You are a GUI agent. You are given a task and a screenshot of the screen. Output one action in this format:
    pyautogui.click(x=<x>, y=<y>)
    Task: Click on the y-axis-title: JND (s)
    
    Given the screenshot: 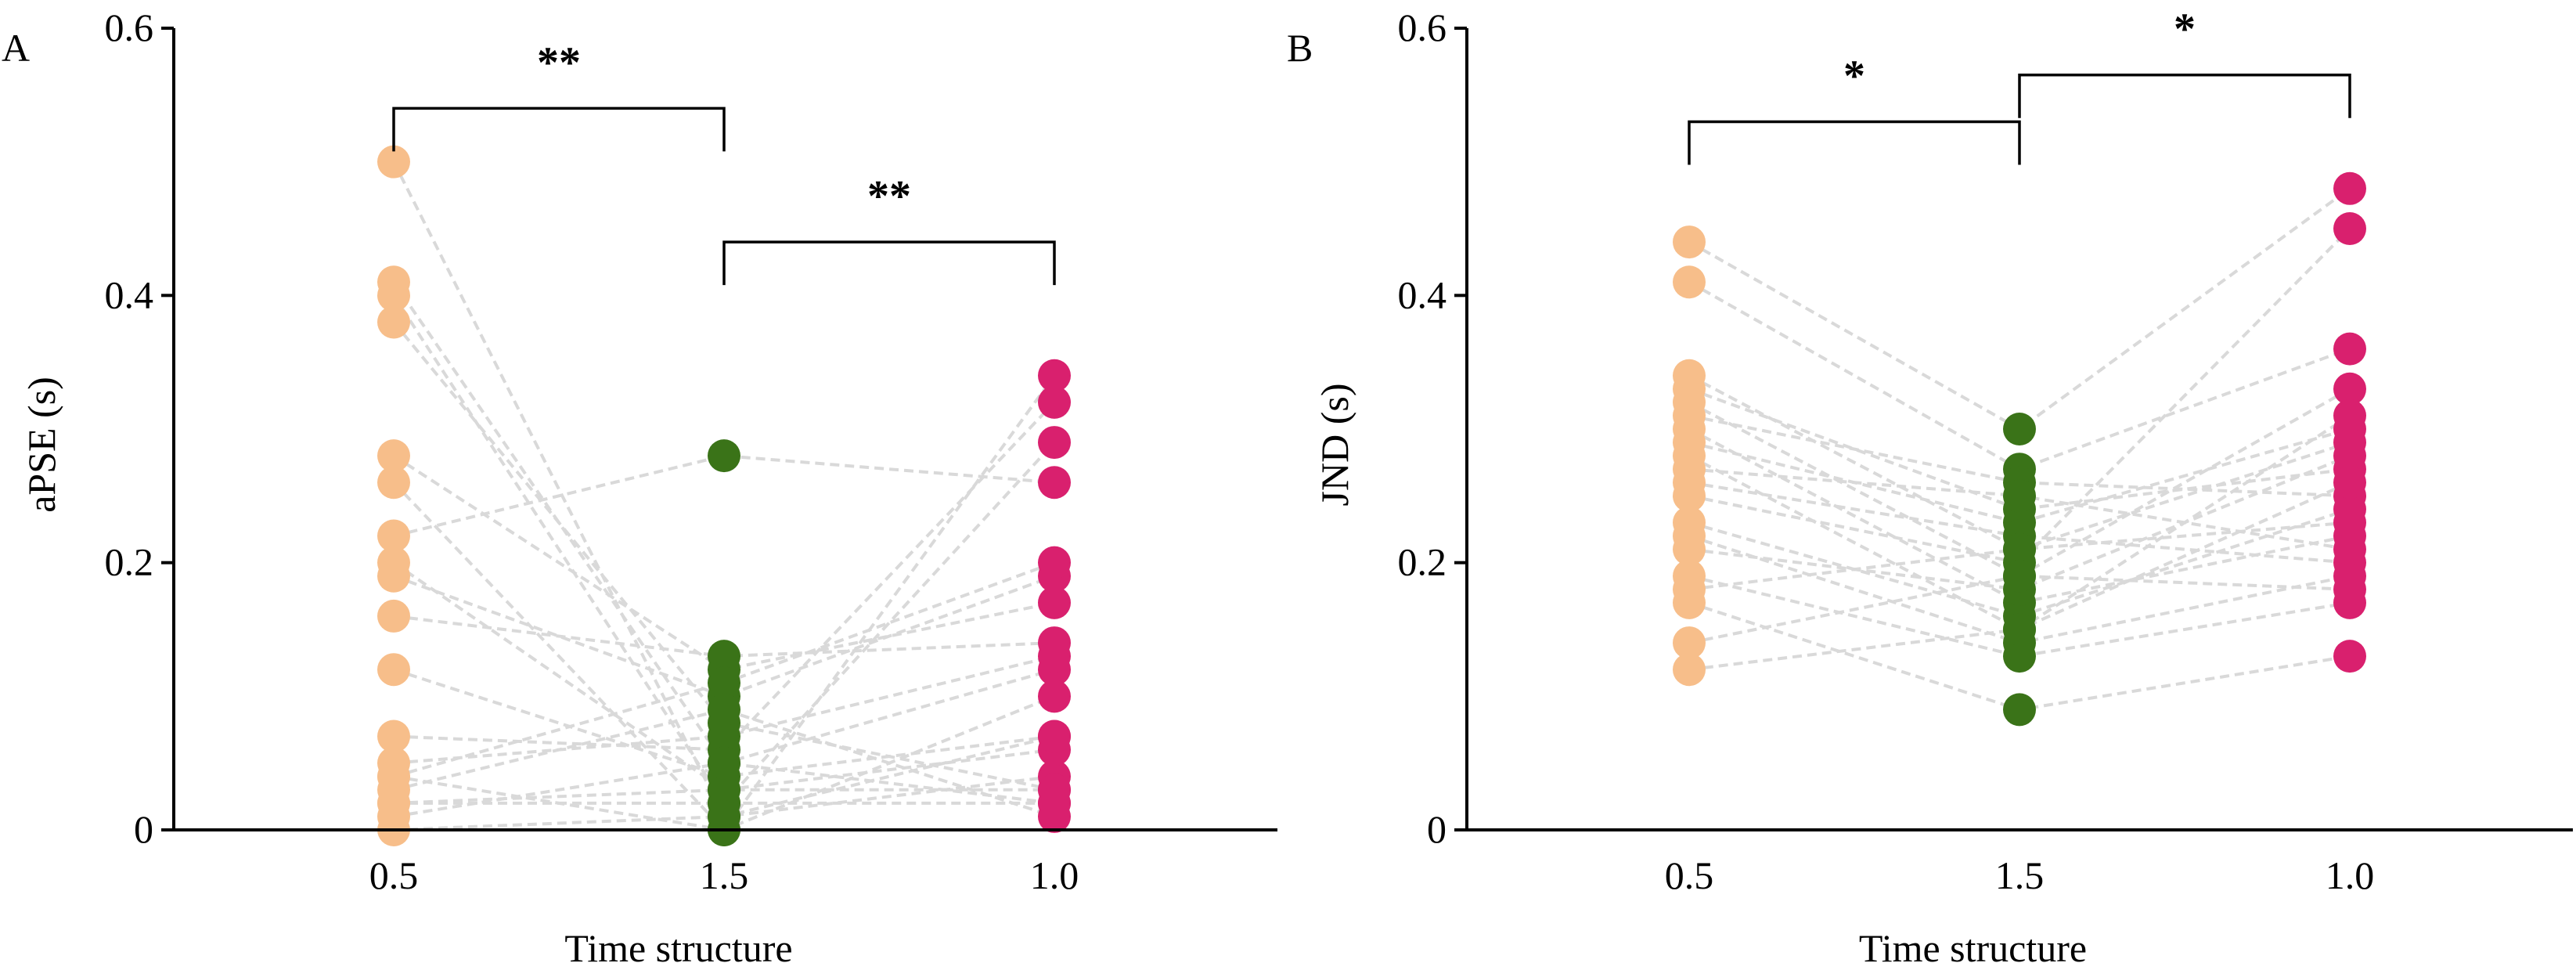 What is the action you would take?
    pyautogui.click(x=1334, y=445)
    